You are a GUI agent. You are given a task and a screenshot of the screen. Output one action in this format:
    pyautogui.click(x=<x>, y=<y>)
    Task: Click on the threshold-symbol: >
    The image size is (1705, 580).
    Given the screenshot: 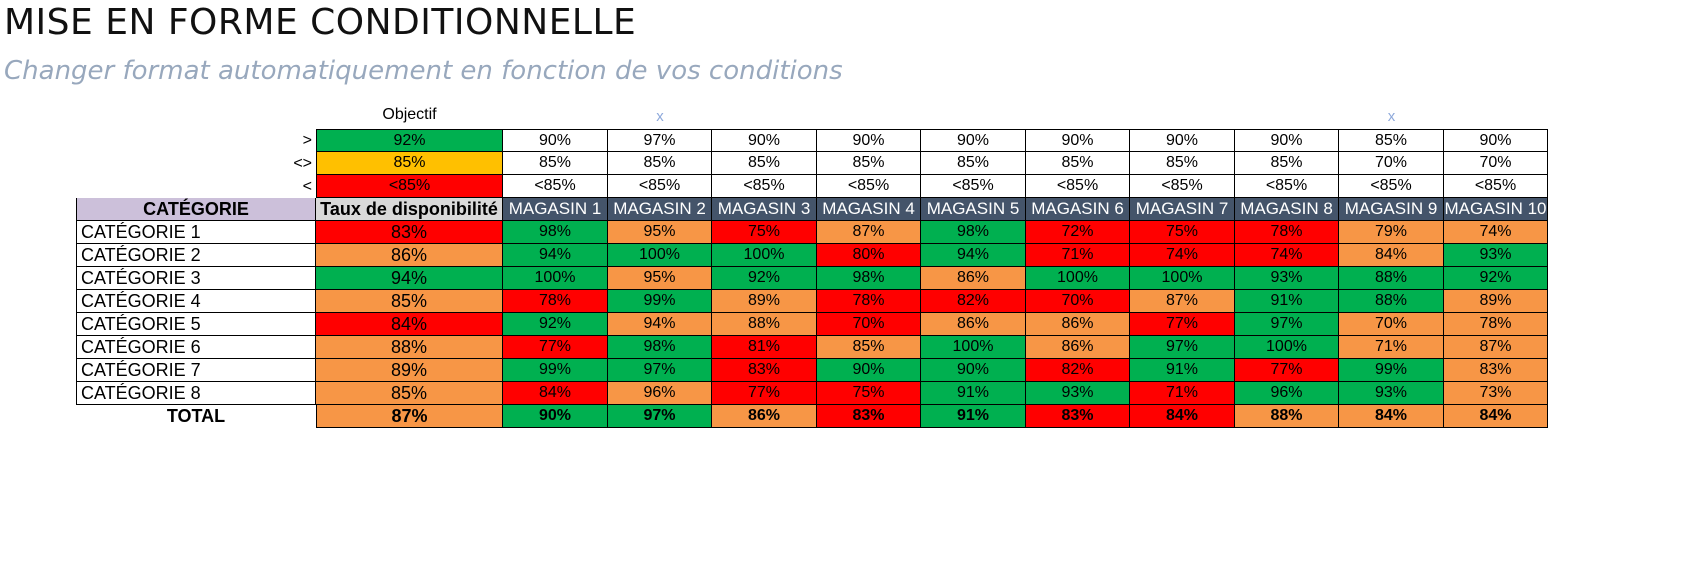 What is the action you would take?
    pyautogui.click(x=307, y=140)
    